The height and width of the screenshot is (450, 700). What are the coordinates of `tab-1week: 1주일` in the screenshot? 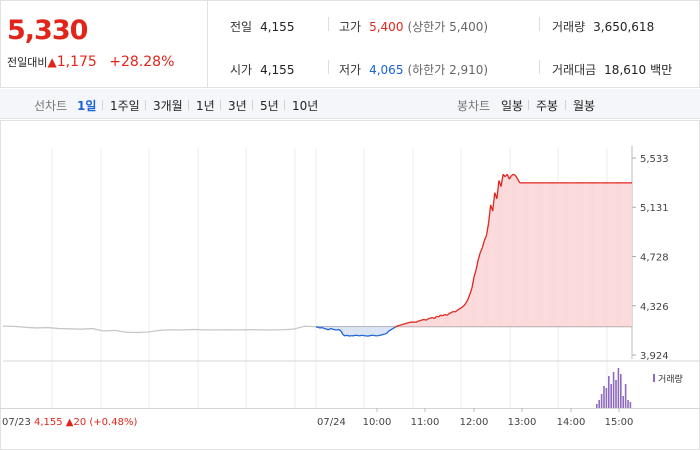 It's located at (125, 106).